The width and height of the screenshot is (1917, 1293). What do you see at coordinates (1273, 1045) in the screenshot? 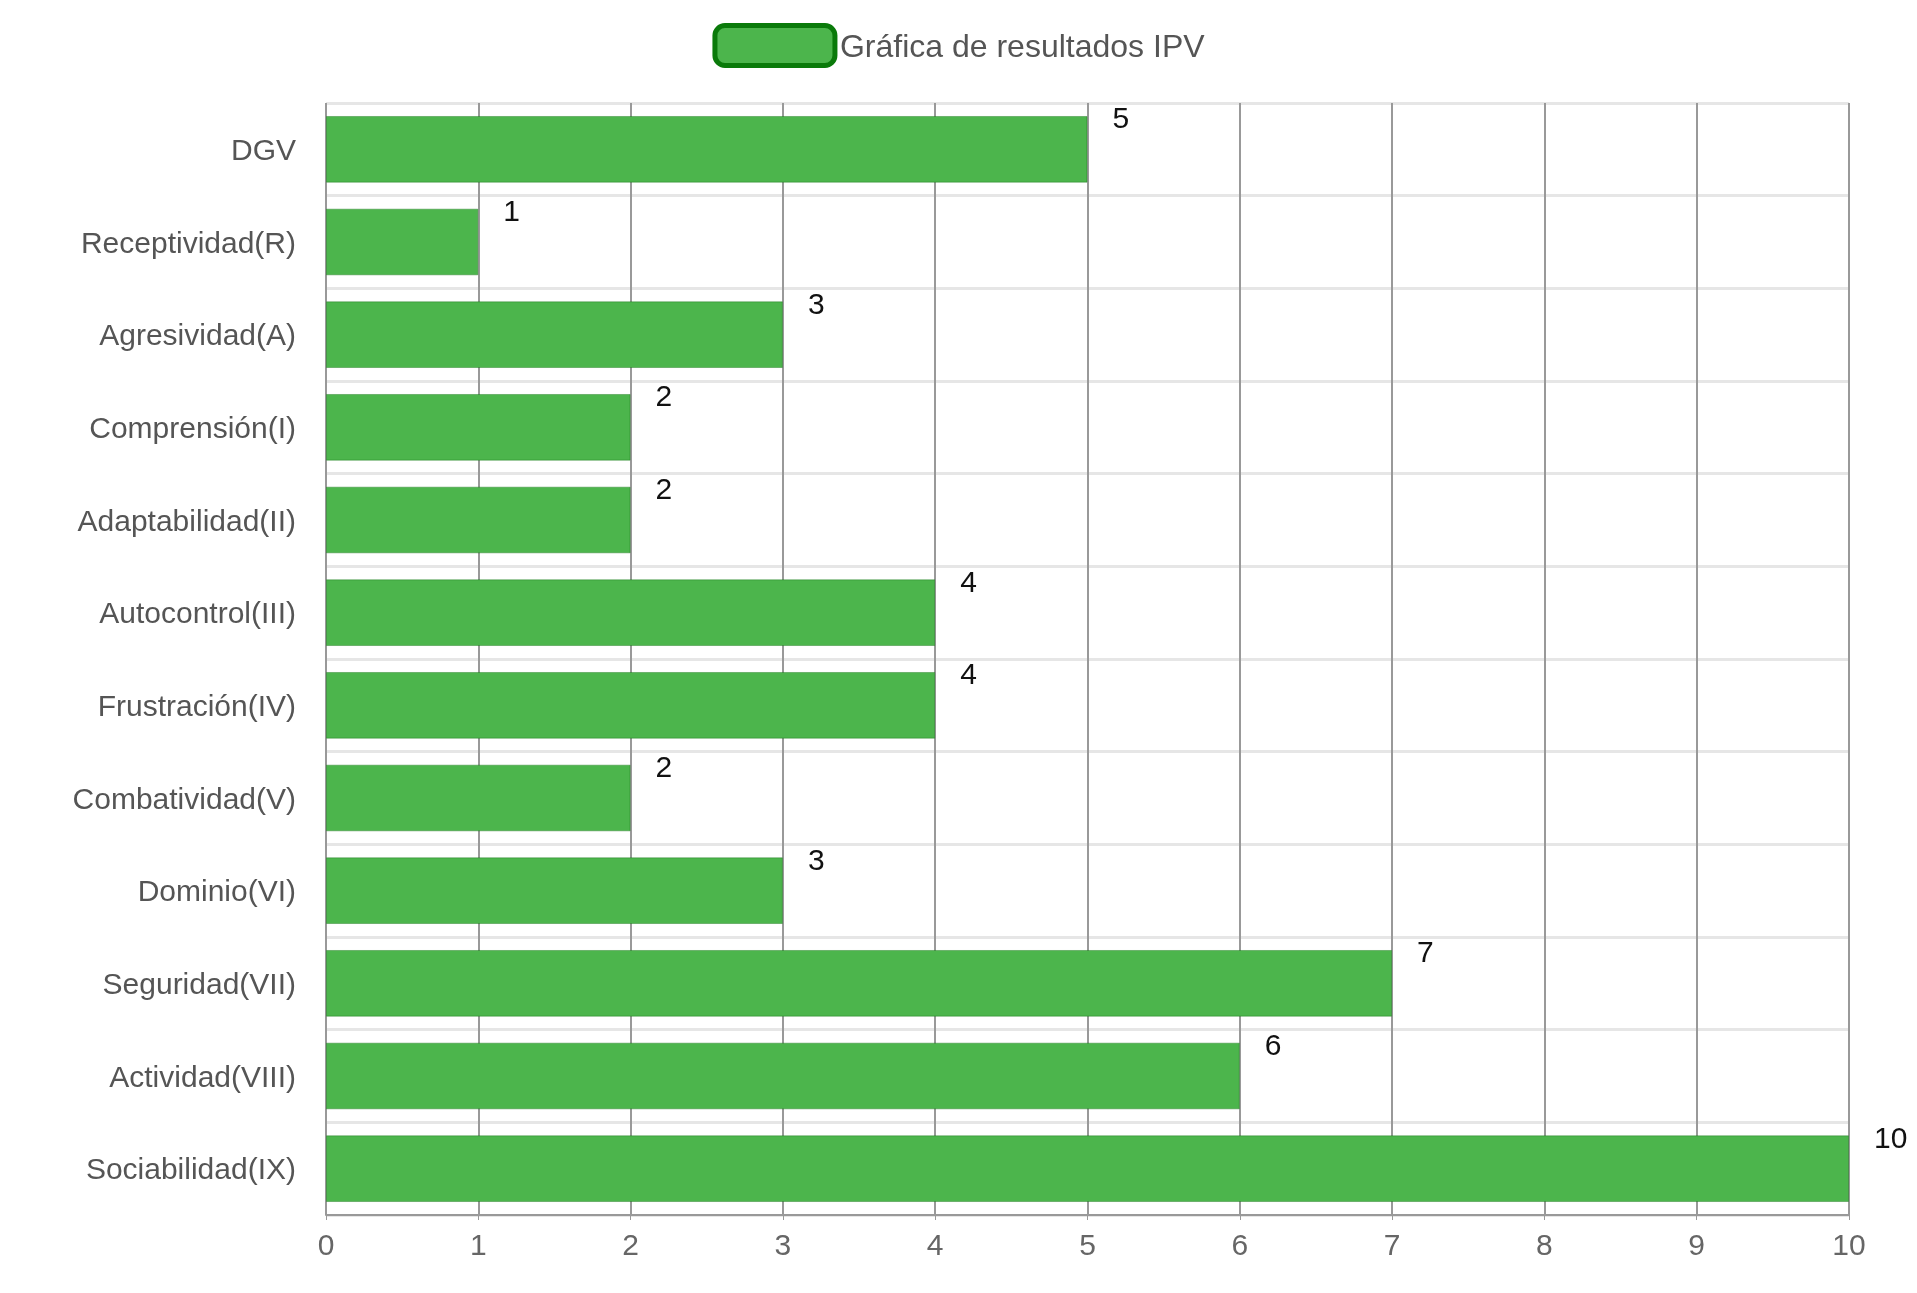
I see `data-label: 6` at bounding box center [1273, 1045].